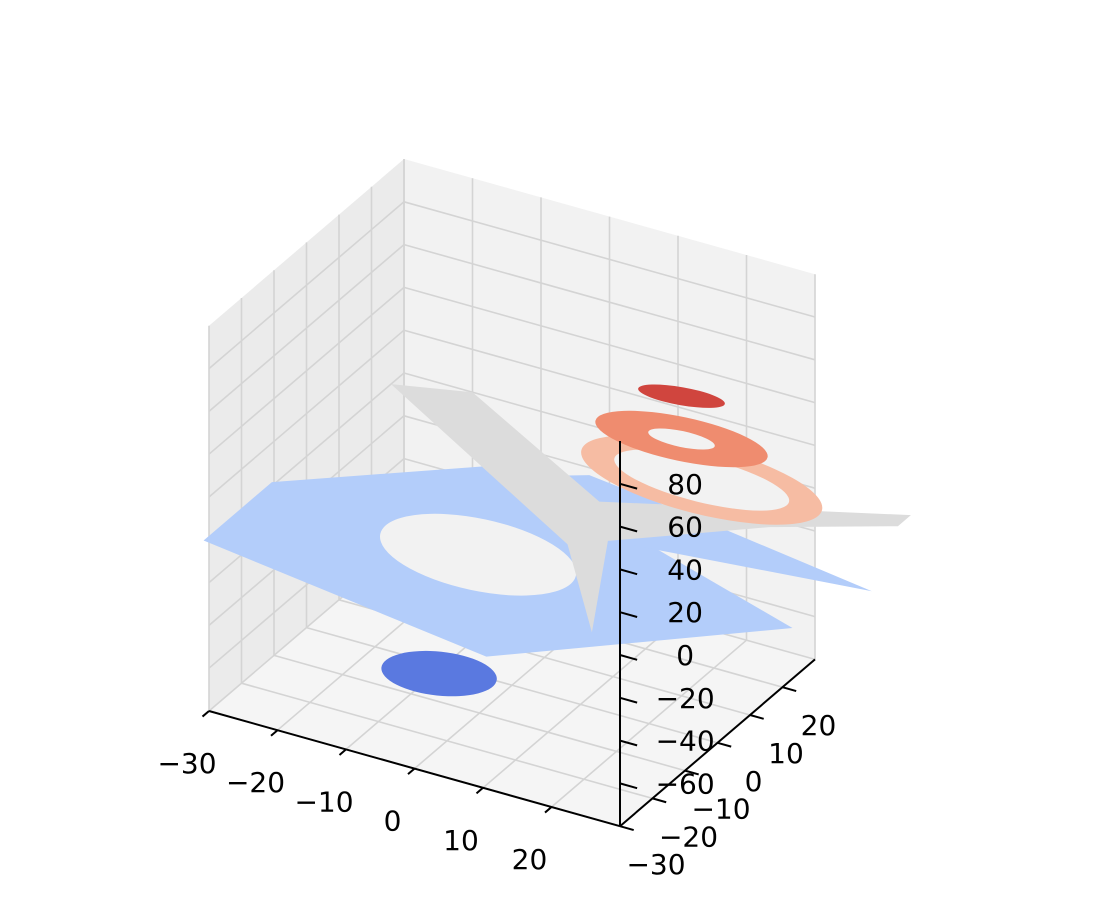 The height and width of the screenshot is (905, 1100). I want to click on contour-level-20-inner, so click(702, 480).